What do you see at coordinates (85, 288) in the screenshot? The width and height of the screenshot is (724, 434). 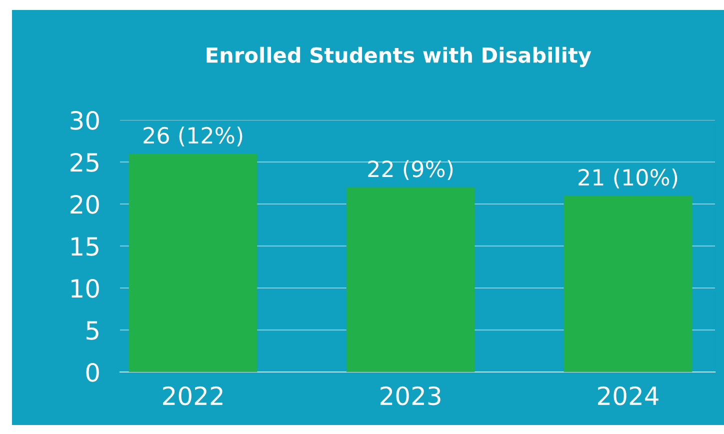 I see `y-tick-label: 10` at bounding box center [85, 288].